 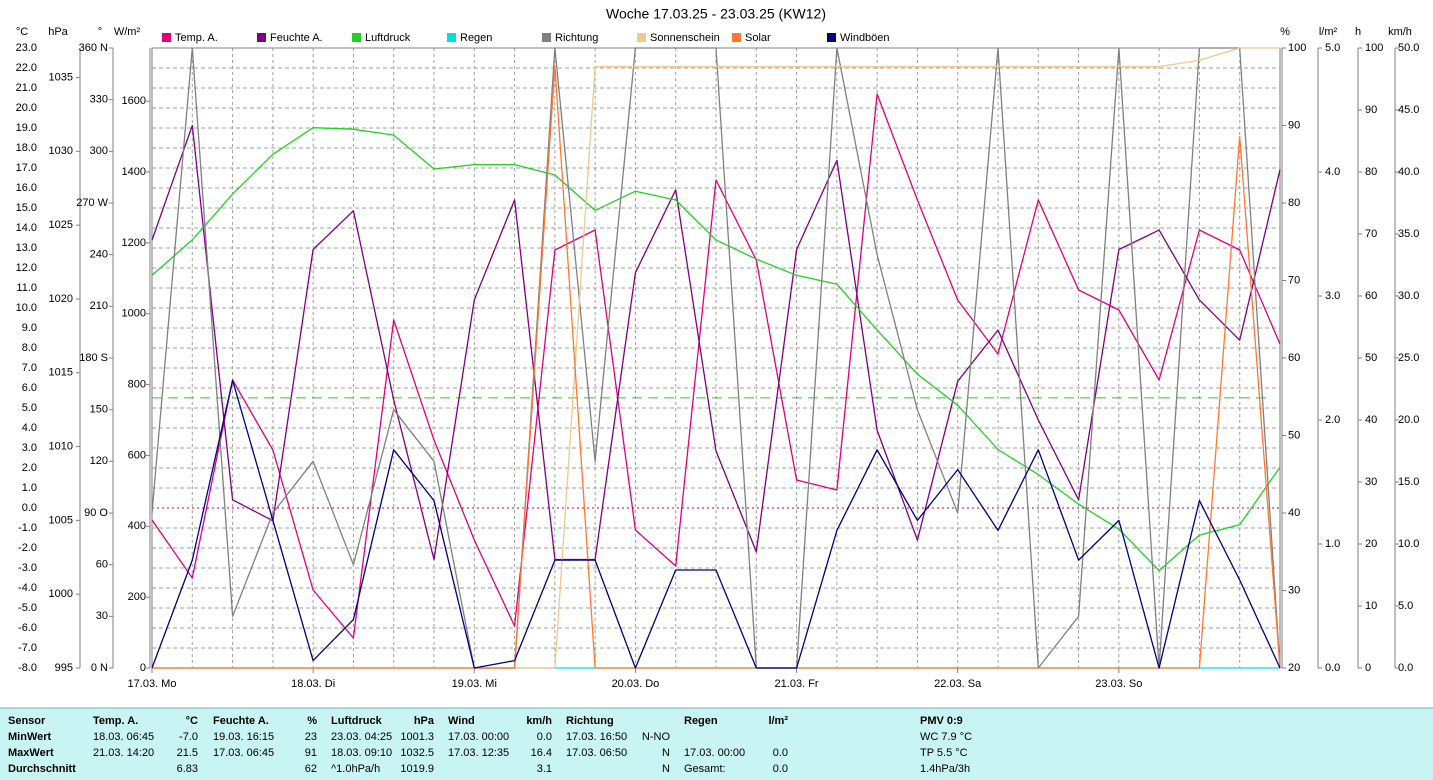 I want to click on y-tick-label: 120, so click(x=99, y=461).